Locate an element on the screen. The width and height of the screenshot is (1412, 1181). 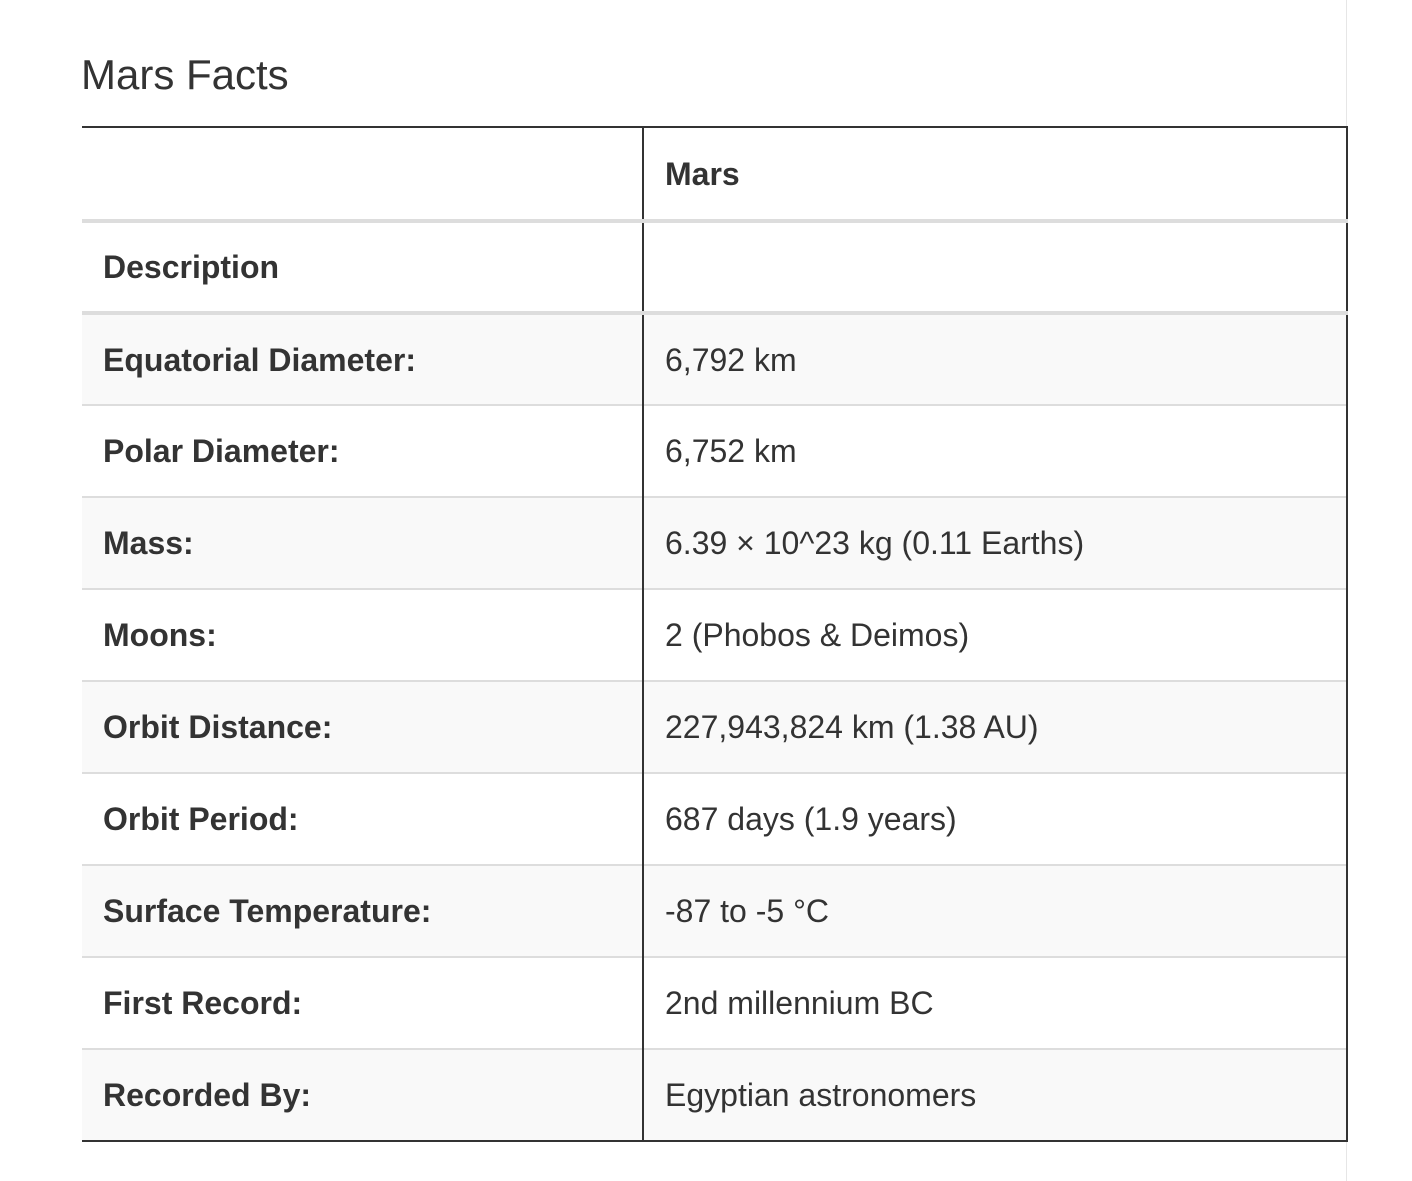
row-value: -87 to -5 °C is located at coordinates (995, 911).